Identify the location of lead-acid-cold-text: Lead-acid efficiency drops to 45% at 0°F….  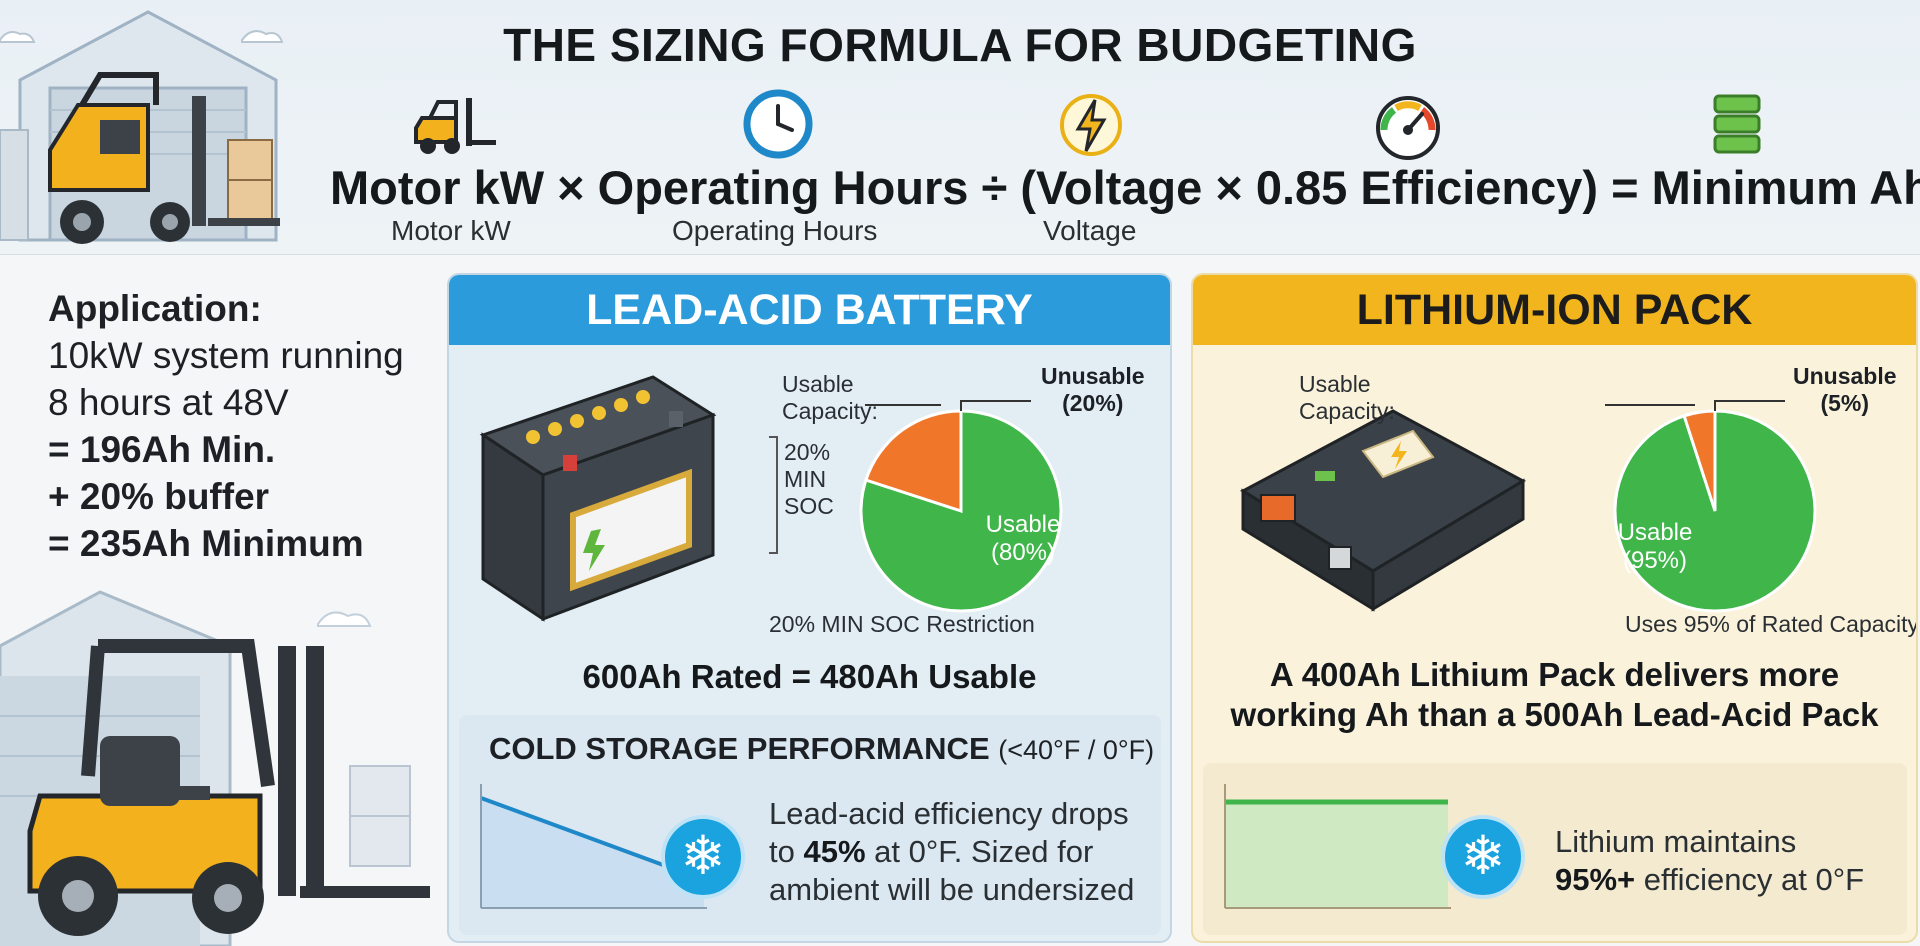
(969, 852).